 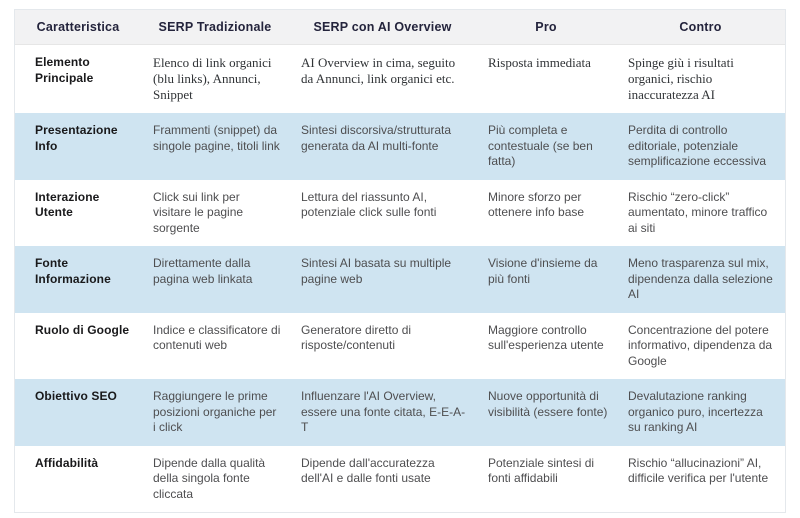 I want to click on header-serp-ai-overview: SERP con AI Overview, so click(x=382, y=27).